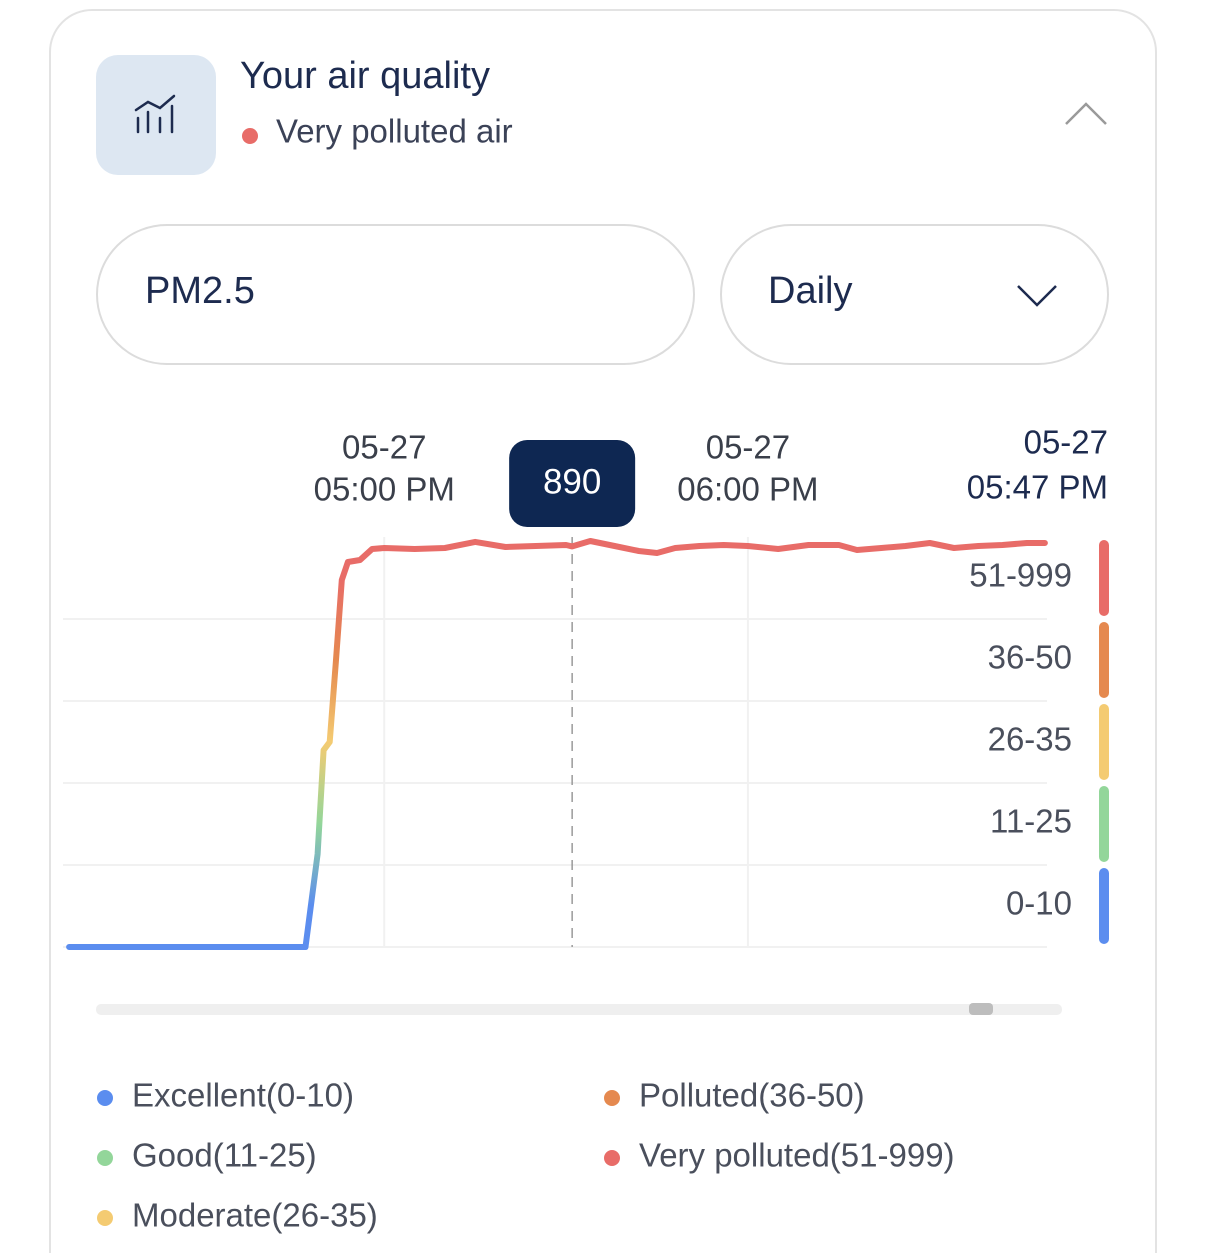  What do you see at coordinates (395, 294) in the screenshot?
I see `pollutant-selector` at bounding box center [395, 294].